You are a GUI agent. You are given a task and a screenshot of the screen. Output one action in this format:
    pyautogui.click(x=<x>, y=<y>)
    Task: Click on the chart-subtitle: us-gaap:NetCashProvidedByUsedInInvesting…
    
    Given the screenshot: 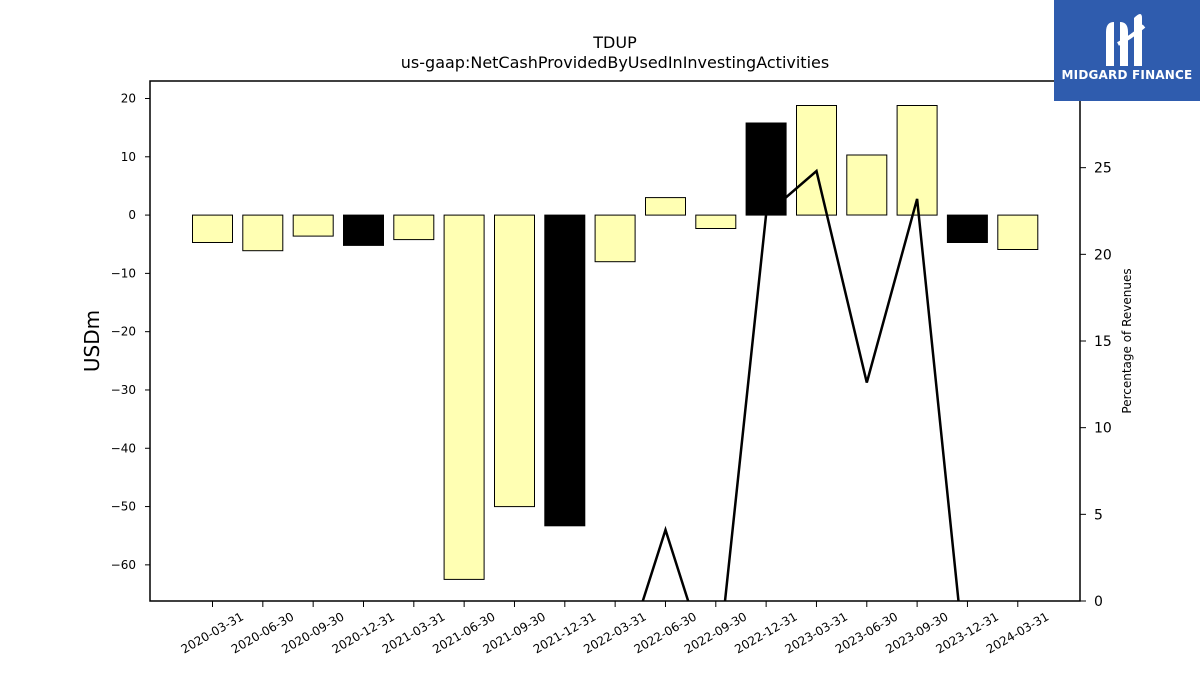 What is the action you would take?
    pyautogui.click(x=615, y=62)
    